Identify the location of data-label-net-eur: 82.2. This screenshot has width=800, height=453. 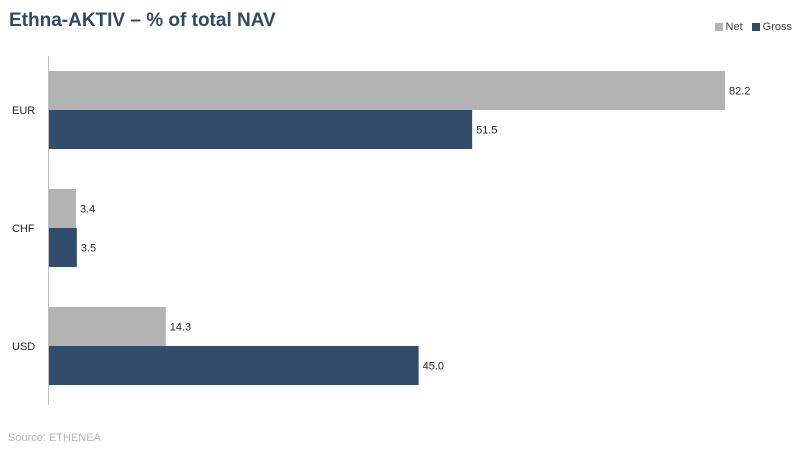
(739, 92).